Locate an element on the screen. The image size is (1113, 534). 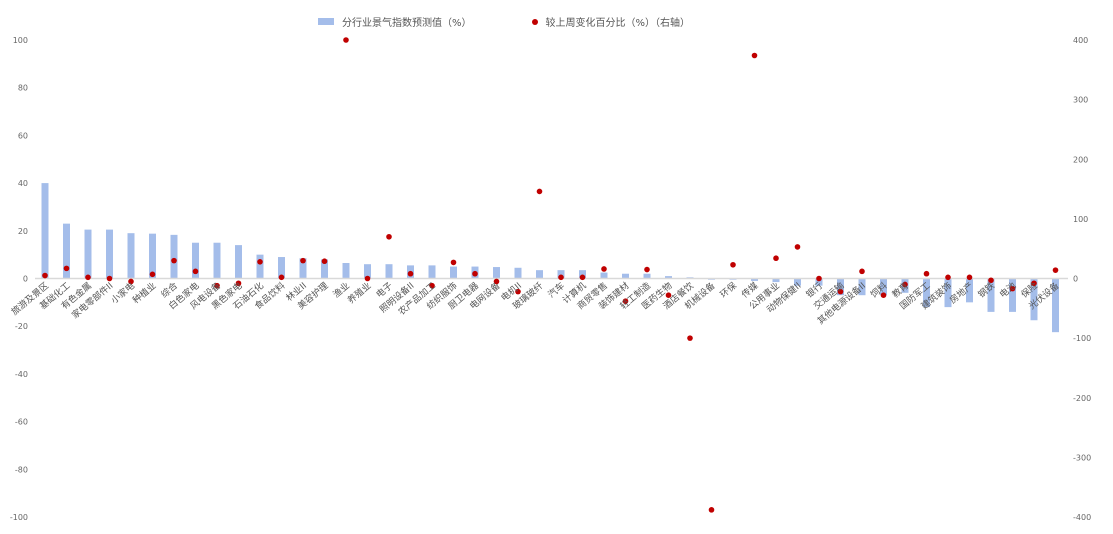
category-label: 养殖业 is located at coordinates (359, 293).